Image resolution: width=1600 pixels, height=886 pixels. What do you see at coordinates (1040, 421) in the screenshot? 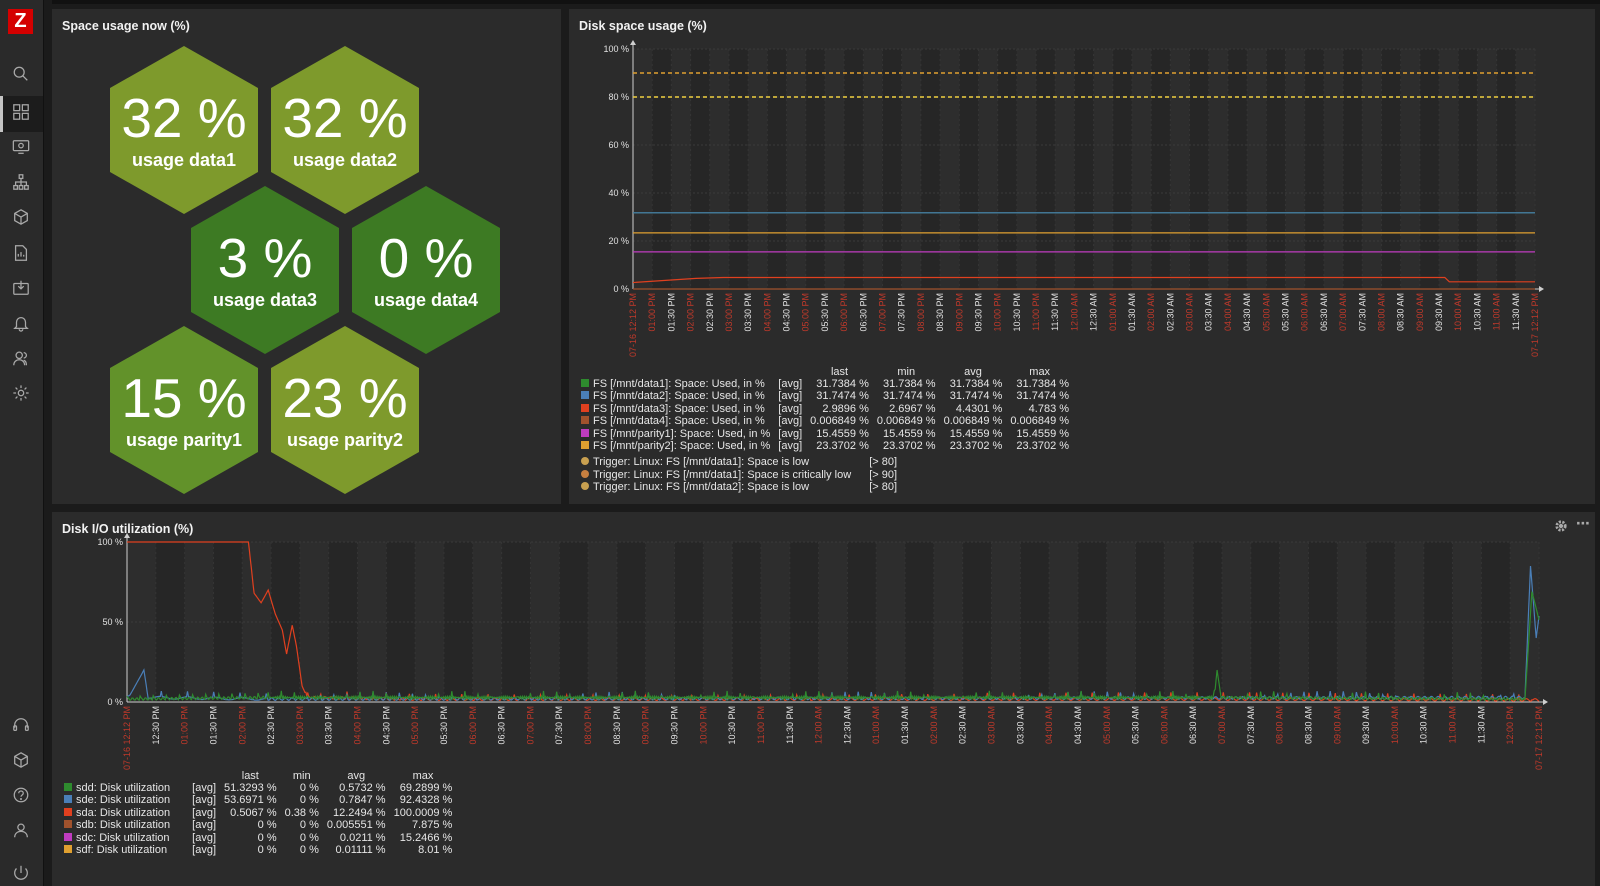
I see `legend-max: 0.006849 %` at bounding box center [1040, 421].